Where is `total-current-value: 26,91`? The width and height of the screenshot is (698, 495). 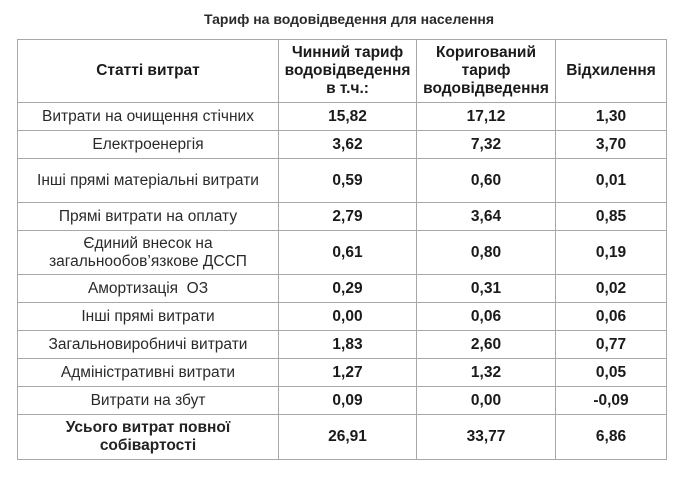 total-current-value: 26,91 is located at coordinates (347, 437).